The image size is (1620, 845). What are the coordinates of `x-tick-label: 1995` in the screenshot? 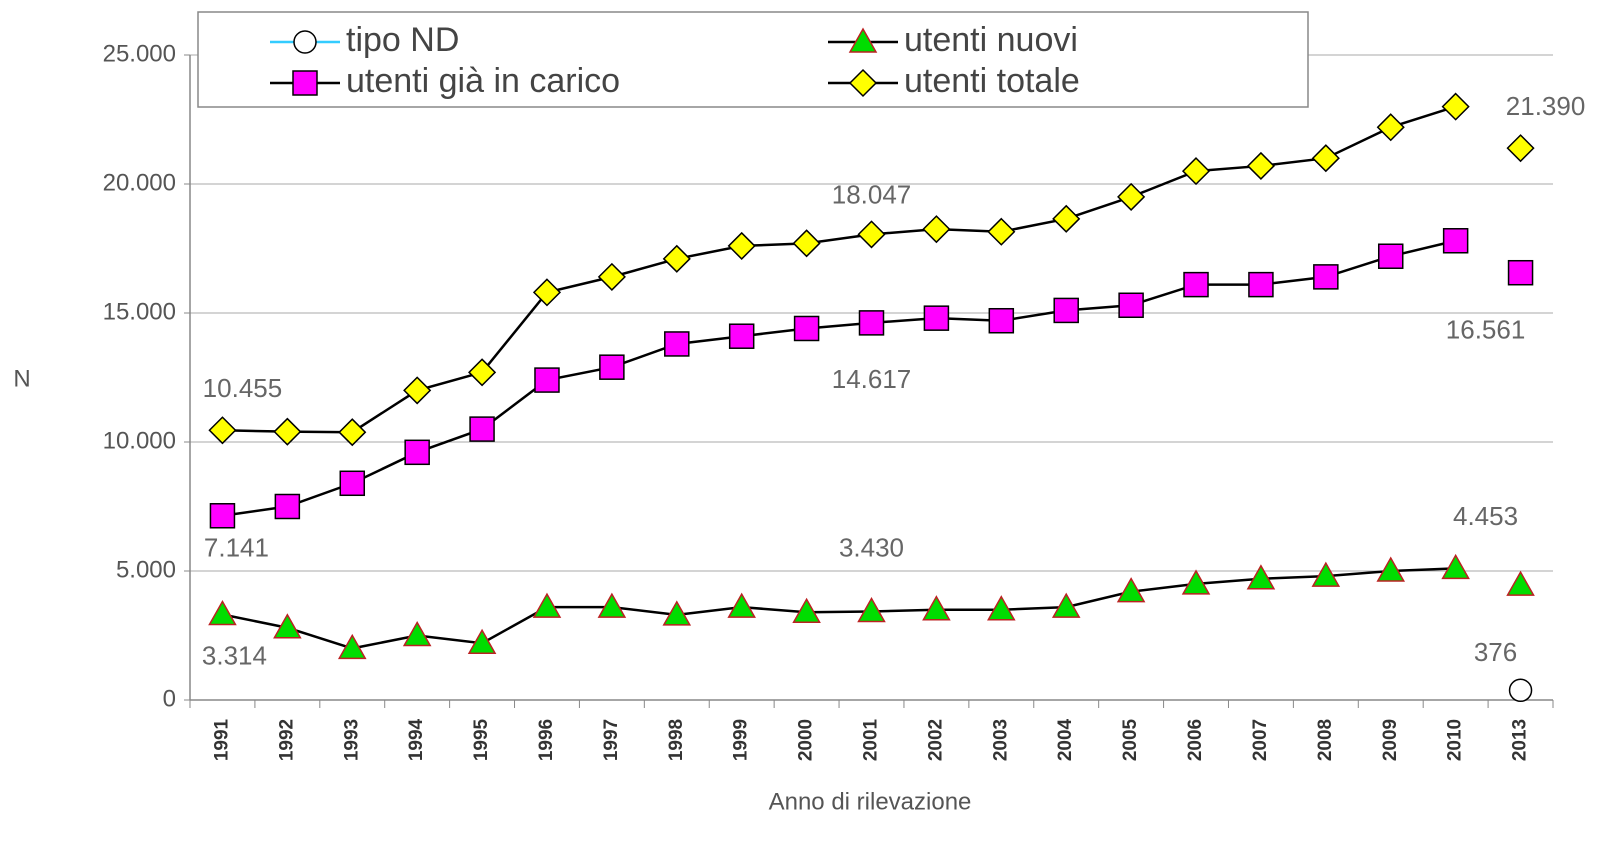 It's located at (481, 739).